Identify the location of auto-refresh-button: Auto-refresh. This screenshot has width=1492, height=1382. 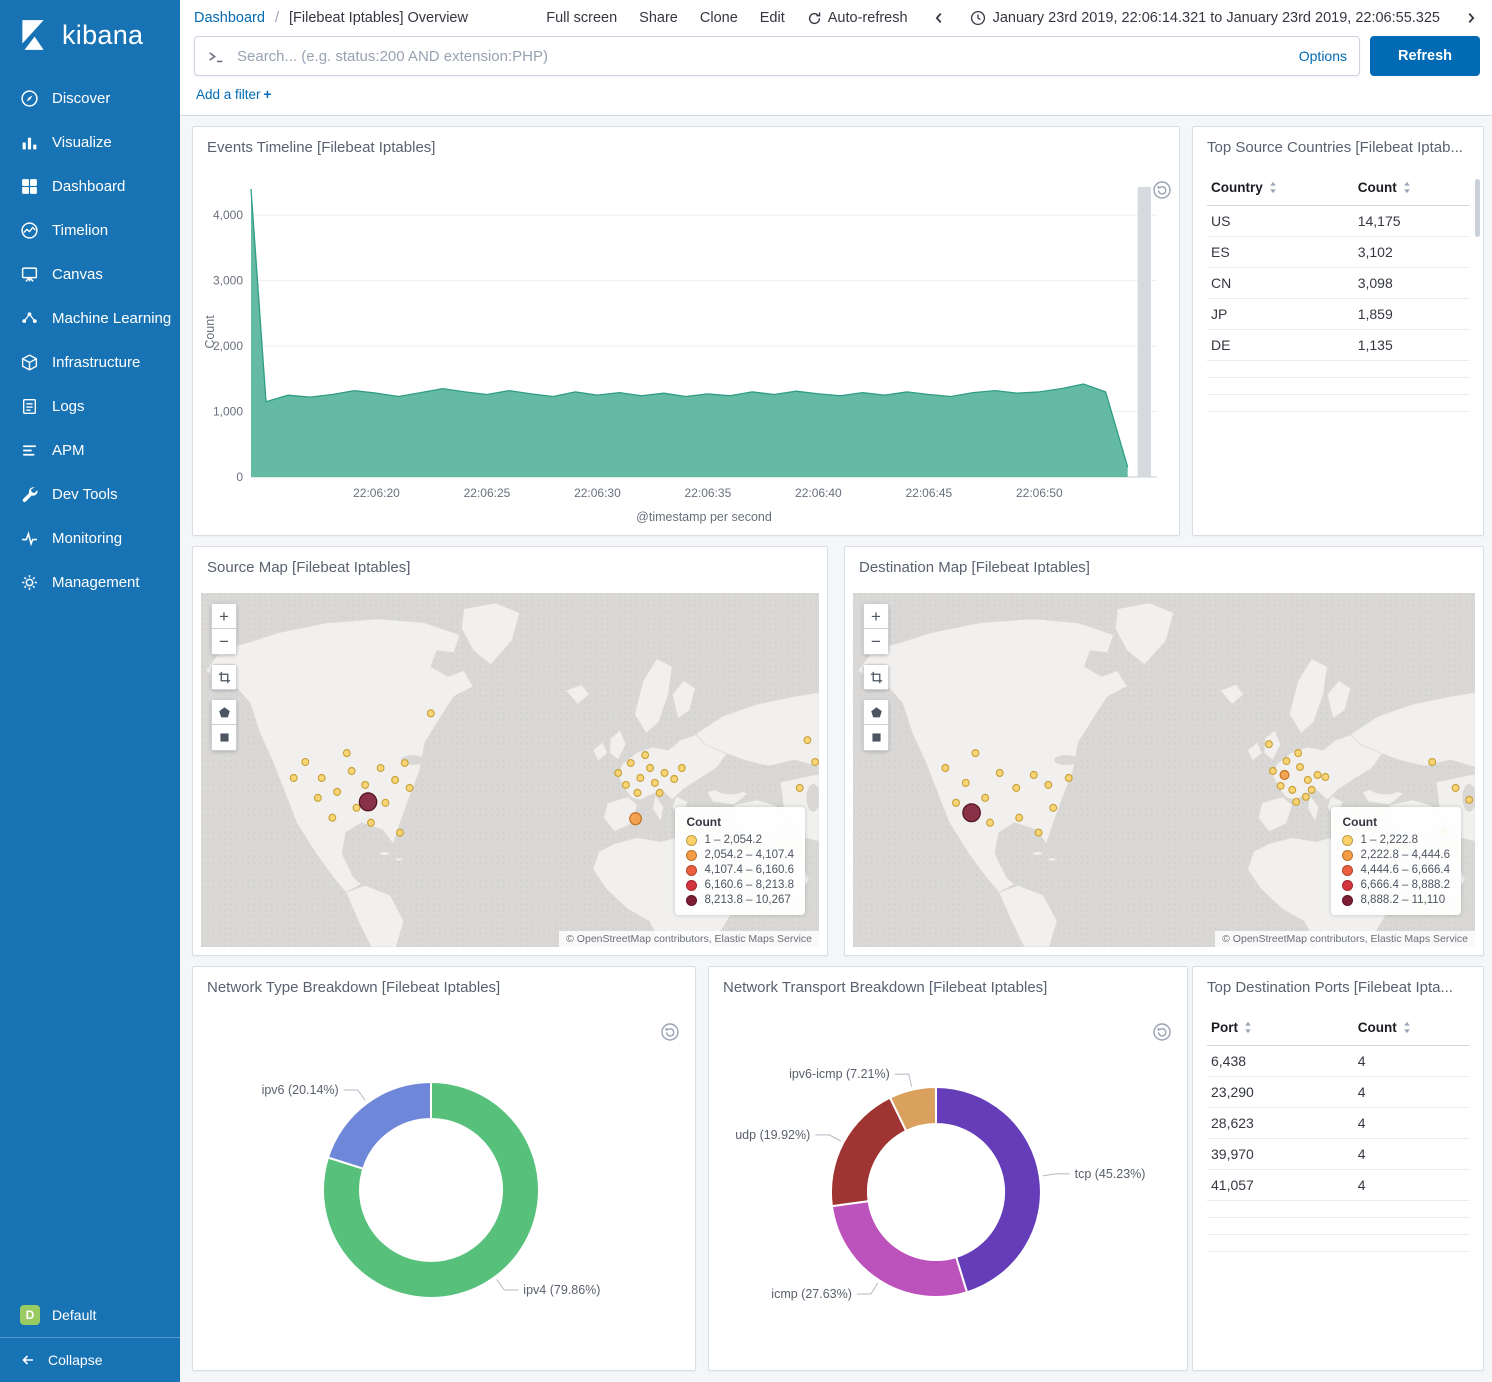
(857, 18).